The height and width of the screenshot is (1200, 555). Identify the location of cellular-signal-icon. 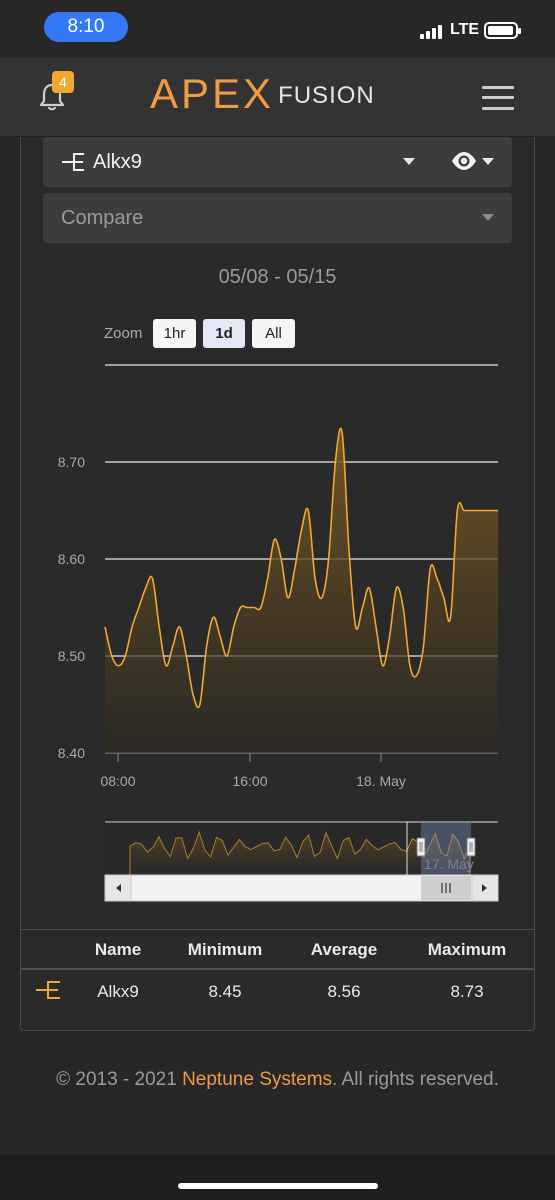
(432, 31).